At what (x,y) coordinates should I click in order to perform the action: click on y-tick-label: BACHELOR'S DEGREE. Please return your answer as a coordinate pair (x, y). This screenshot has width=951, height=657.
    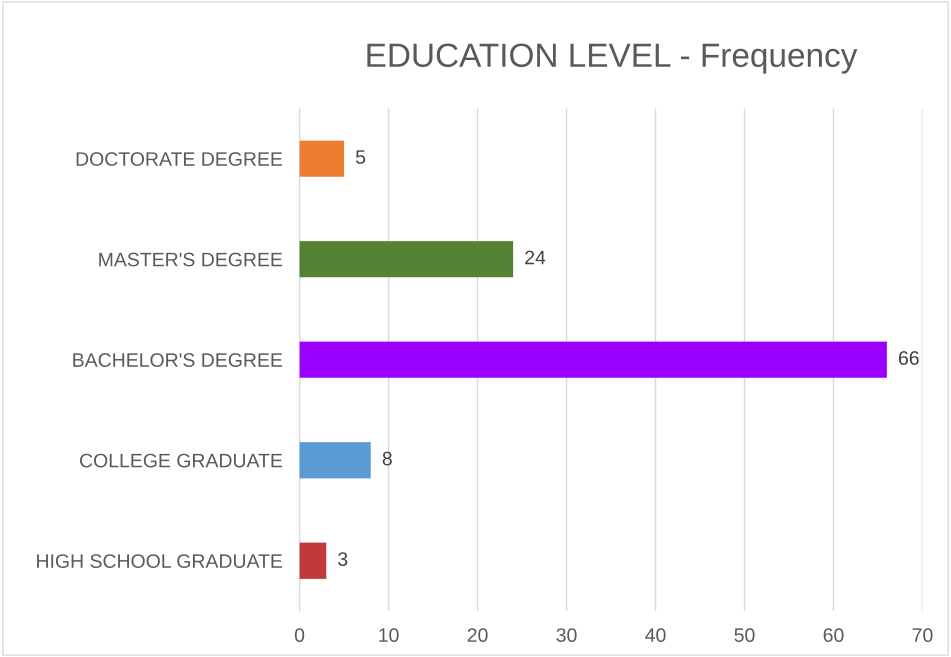
    Looking at the image, I should click on (177, 360).